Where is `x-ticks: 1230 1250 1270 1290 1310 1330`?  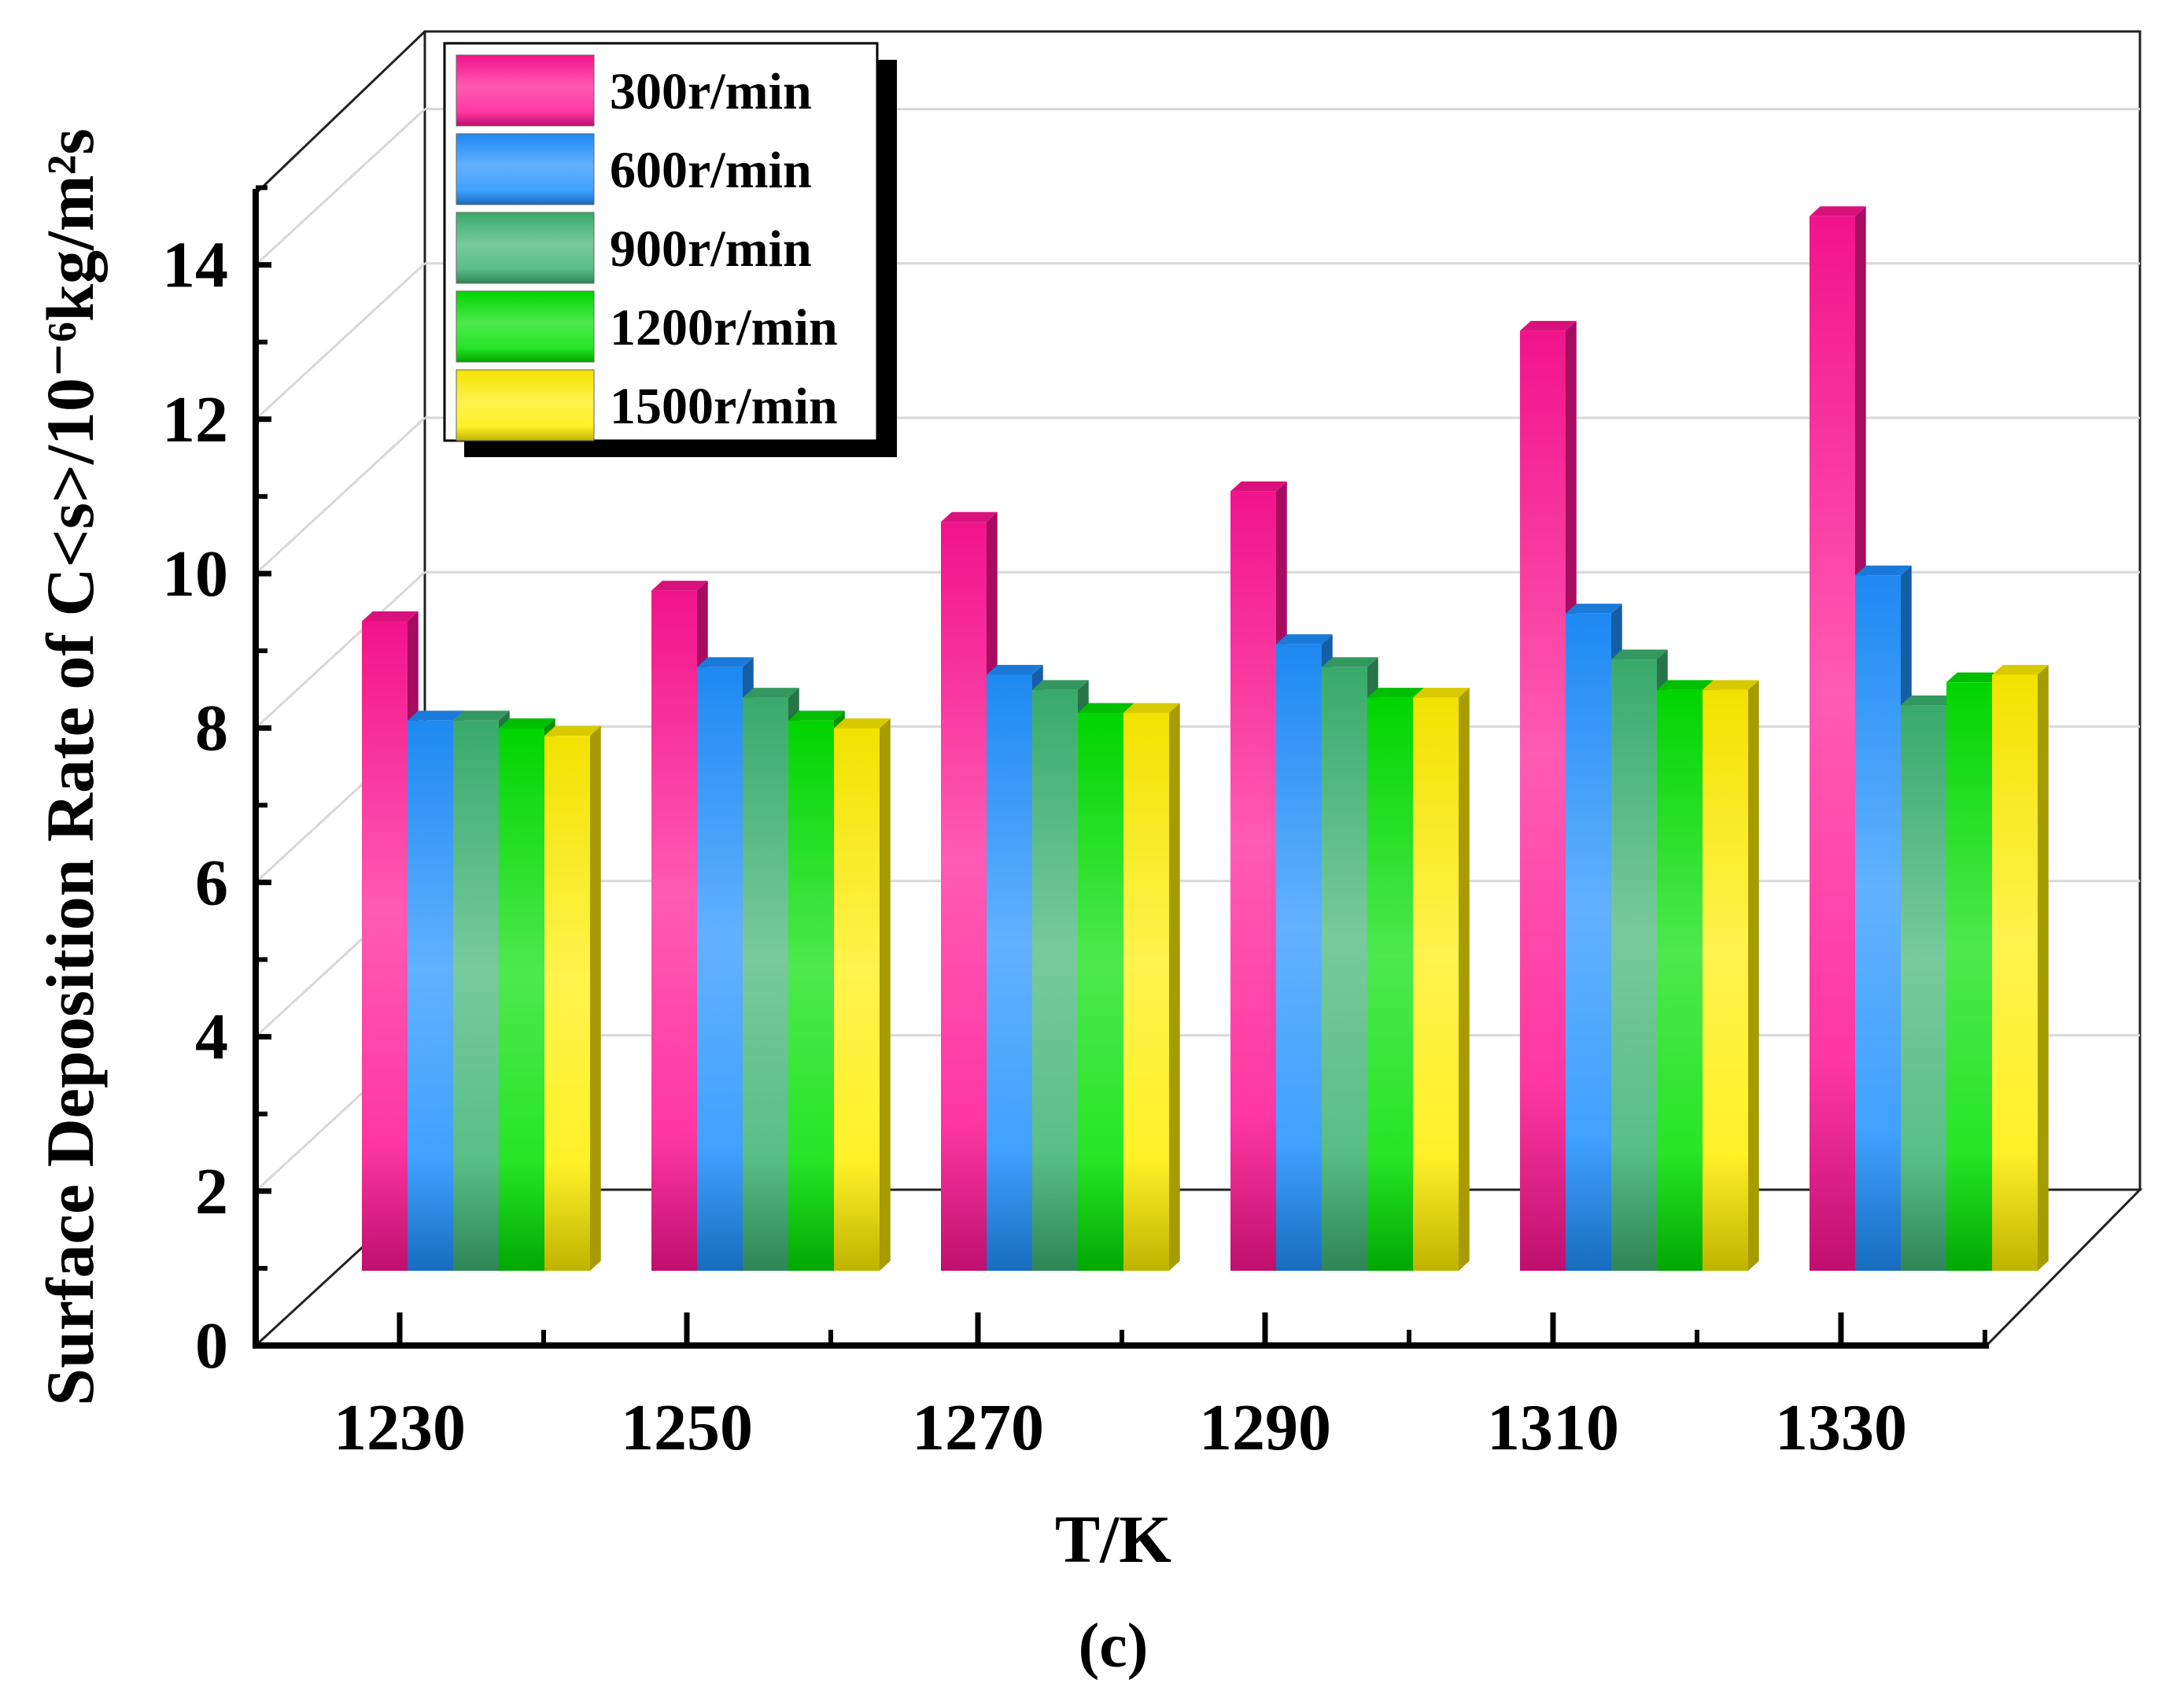 x-ticks: 1230 1250 1270 1290 1310 1330 is located at coordinates (1160, 1388).